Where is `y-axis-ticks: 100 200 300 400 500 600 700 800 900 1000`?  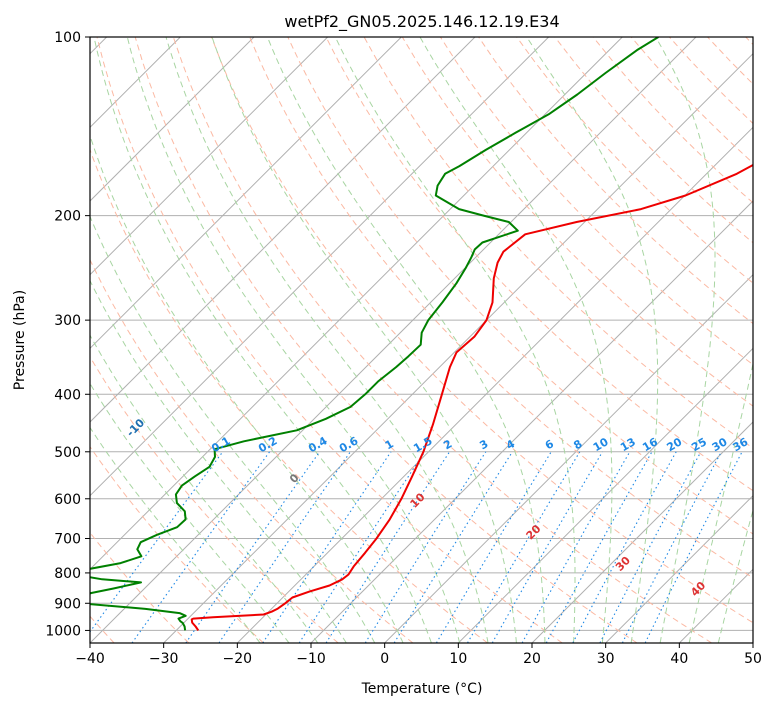
y-axis-ticks: 100 200 300 400 500 600 700 800 900 1000 is located at coordinates (67, 334).